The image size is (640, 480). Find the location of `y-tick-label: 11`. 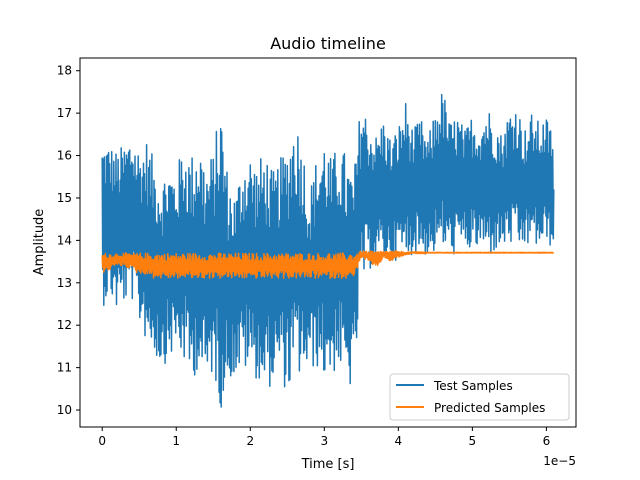

y-tick-label: 11 is located at coordinates (64, 368).